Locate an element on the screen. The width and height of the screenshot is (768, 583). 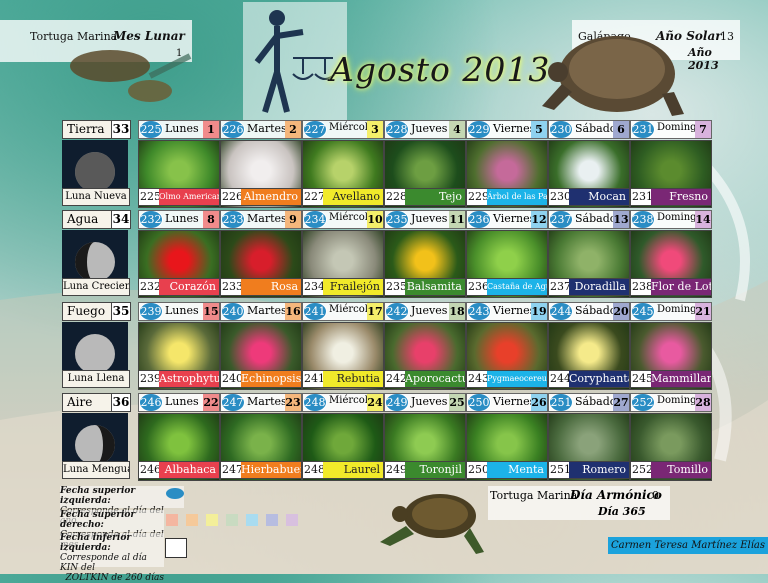
day-header: 237 Sábado 13 is located at coordinates (589, 219).